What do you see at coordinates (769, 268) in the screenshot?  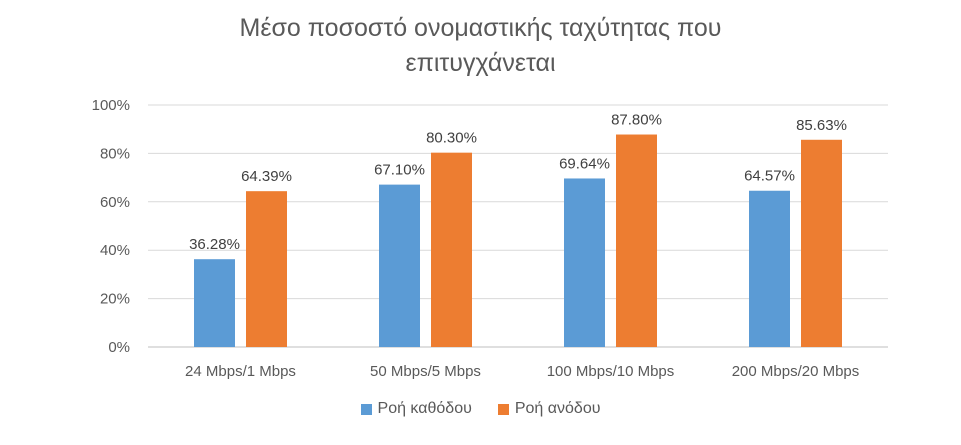 I see `bar-s1-c4` at bounding box center [769, 268].